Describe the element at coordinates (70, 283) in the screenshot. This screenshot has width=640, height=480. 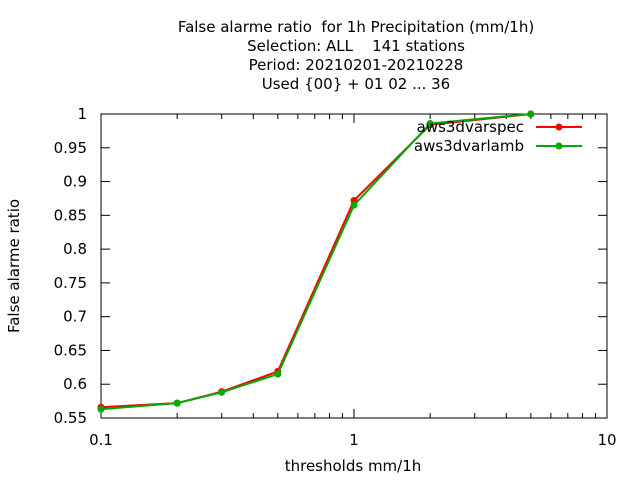
I see `y-tick-label: 0.75` at that location.